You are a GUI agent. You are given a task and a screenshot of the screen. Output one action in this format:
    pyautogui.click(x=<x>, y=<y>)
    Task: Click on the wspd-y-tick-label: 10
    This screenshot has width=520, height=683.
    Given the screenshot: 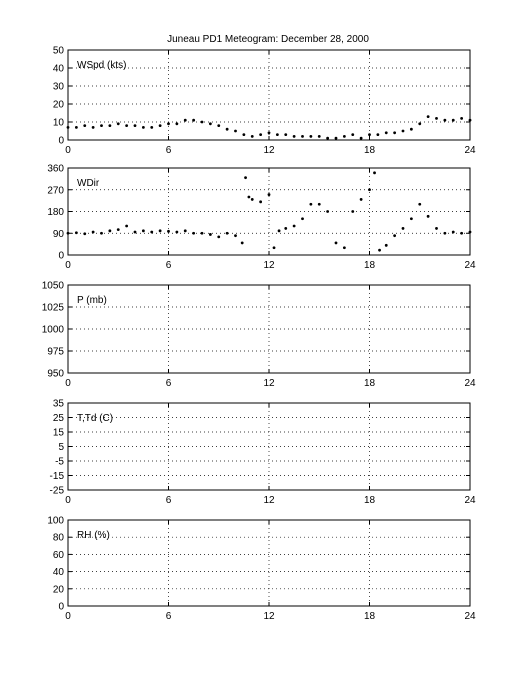 What is the action you would take?
    pyautogui.click(x=59, y=123)
    